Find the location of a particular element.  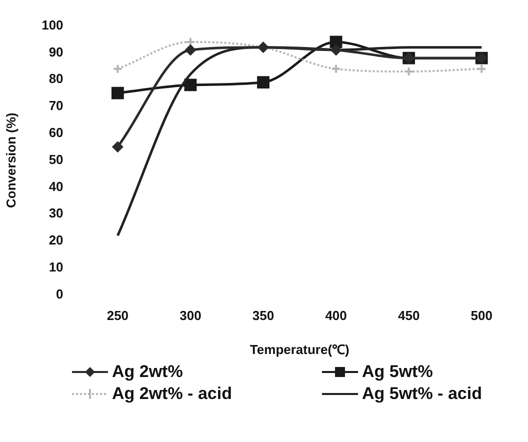

y-tick-label: 70 is located at coordinates (56, 106).